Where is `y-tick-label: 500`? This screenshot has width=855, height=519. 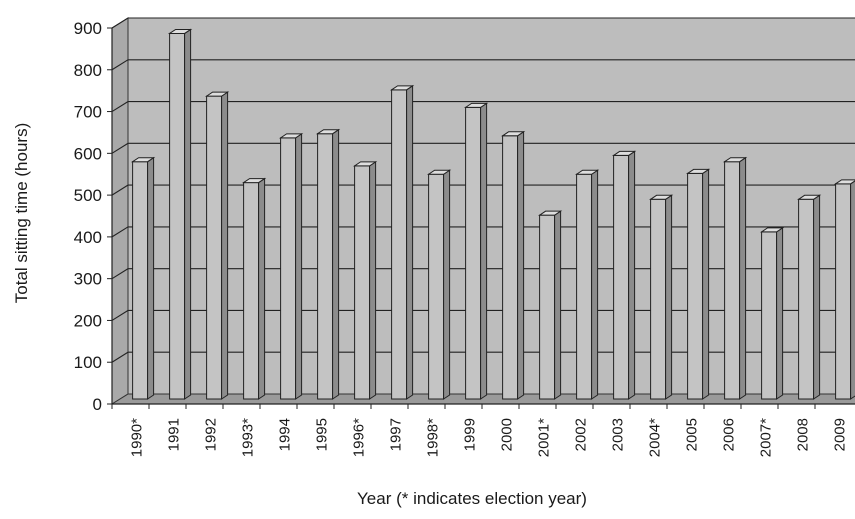
y-tick-label: 500 is located at coordinates (88, 195).